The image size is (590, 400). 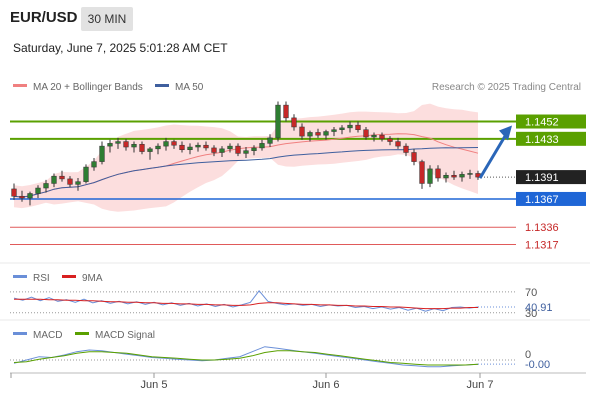 What do you see at coordinates (88, 87) in the screenshot?
I see `legend-label-ma20: MA 20 + Bollinger Bands` at bounding box center [88, 87].